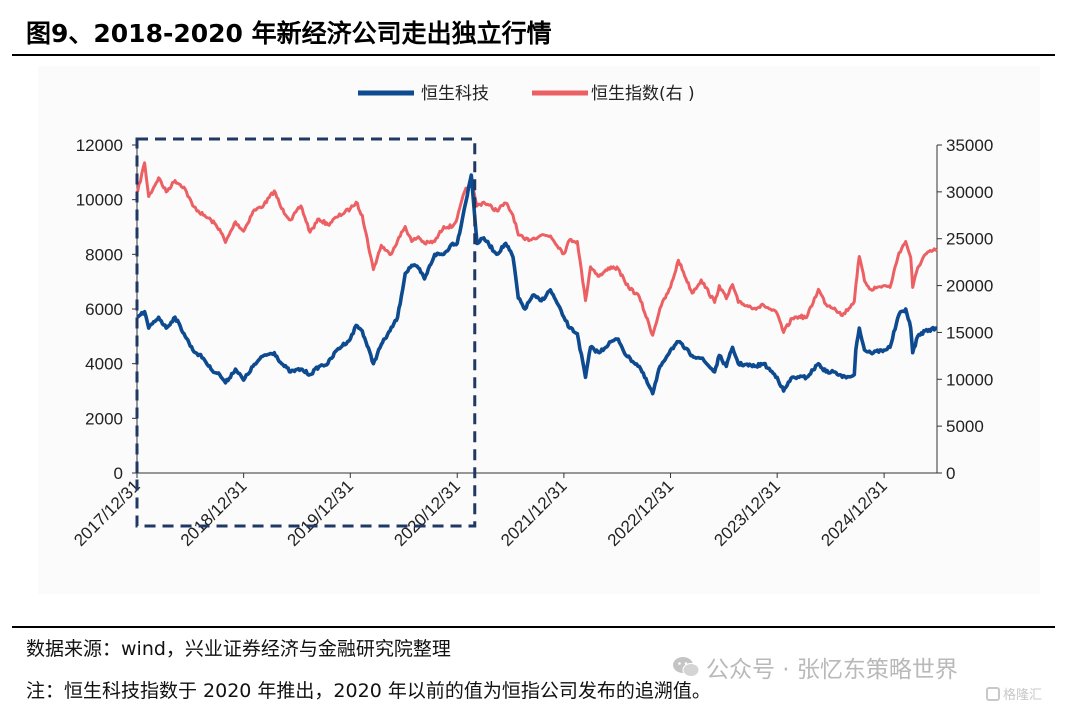  Describe the element at coordinates (969, 286) in the screenshot. I see `right-tick-label: 20000` at that location.